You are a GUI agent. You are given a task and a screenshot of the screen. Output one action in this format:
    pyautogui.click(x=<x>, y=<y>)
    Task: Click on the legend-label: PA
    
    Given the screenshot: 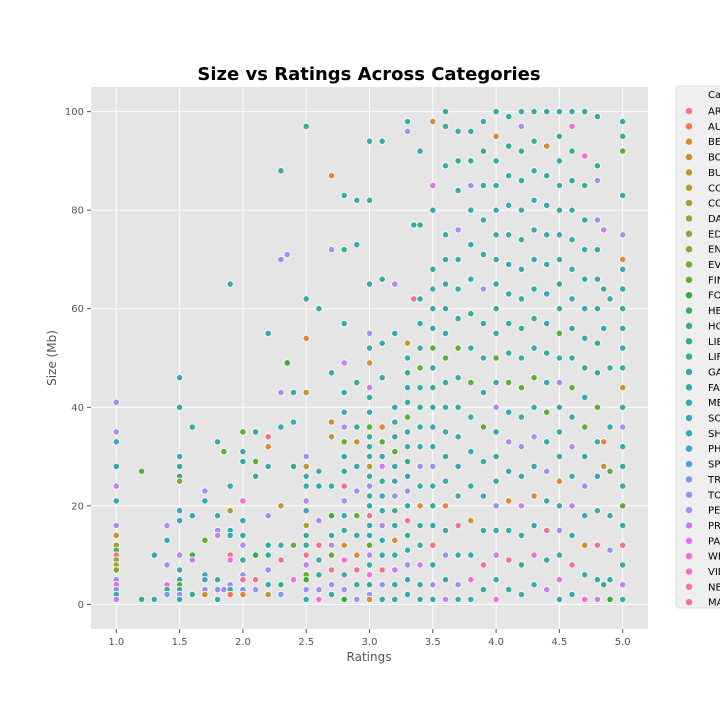 What is the action you would take?
    pyautogui.click(x=714, y=541)
    